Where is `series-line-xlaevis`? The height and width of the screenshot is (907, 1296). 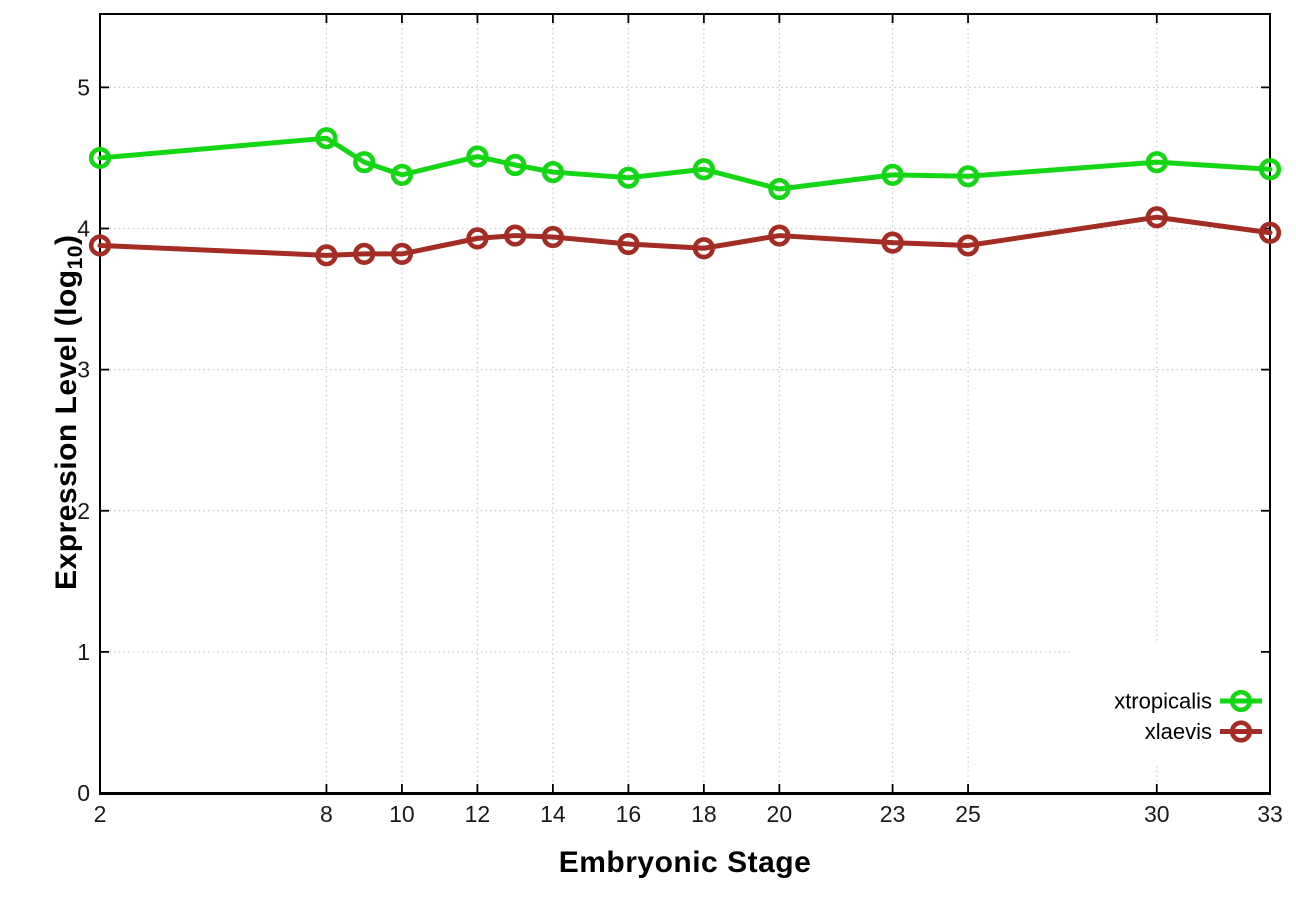 series-line-xlaevis is located at coordinates (685, 236).